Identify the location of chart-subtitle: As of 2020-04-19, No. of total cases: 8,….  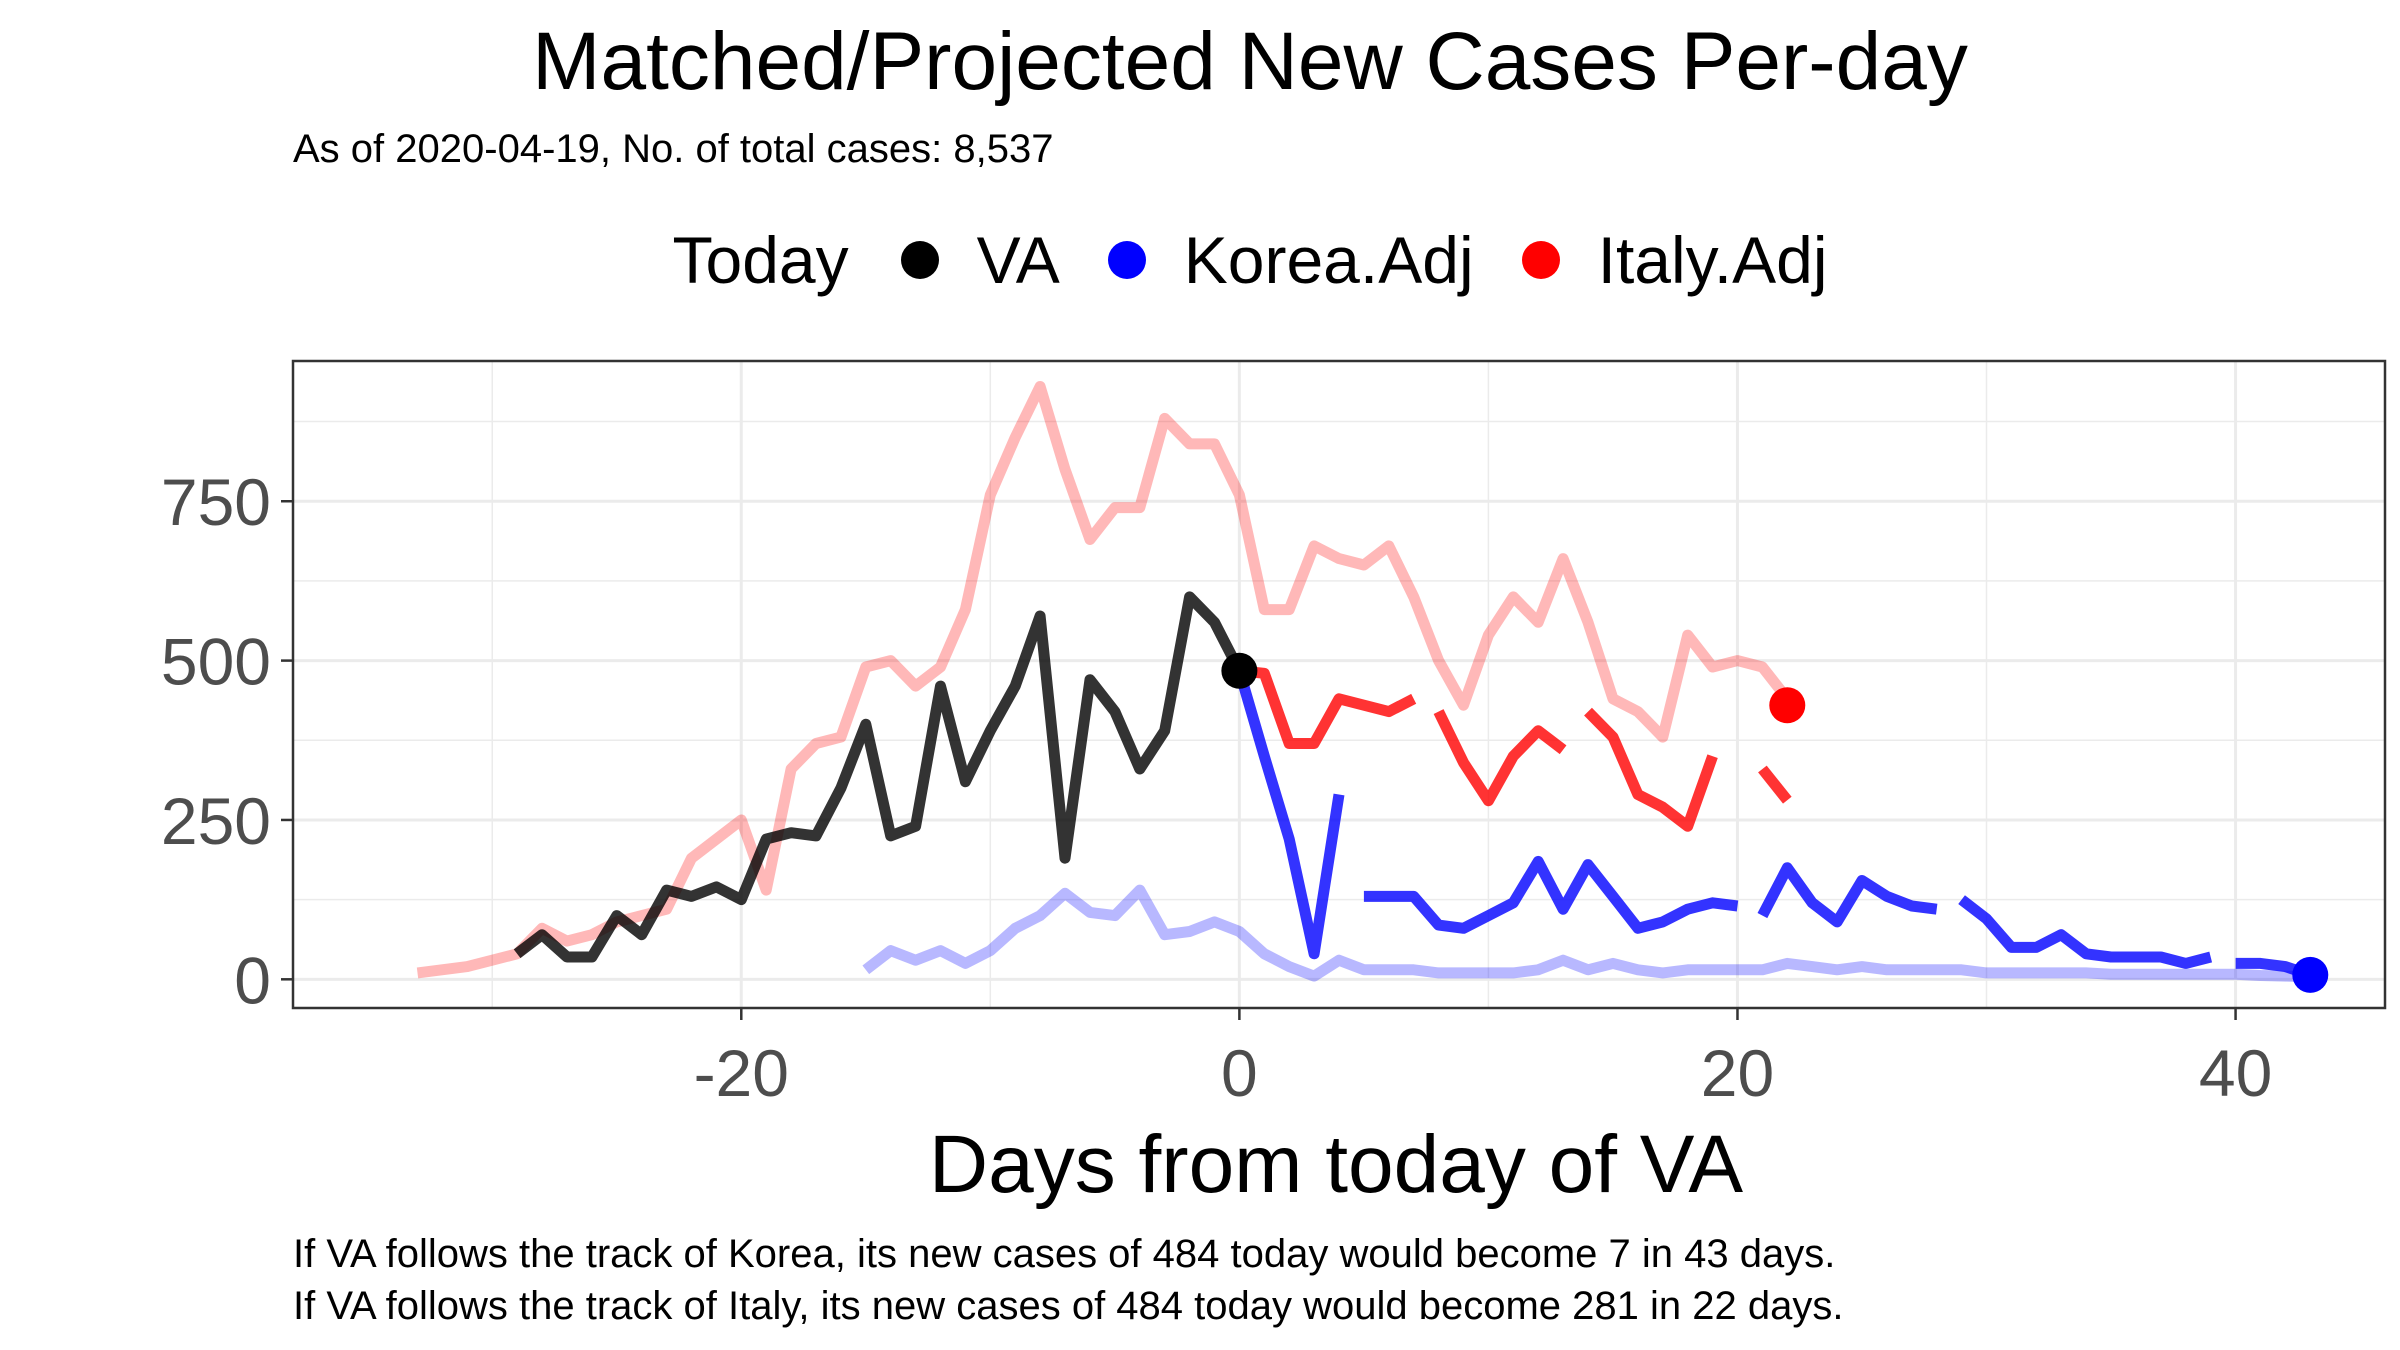
(673, 149).